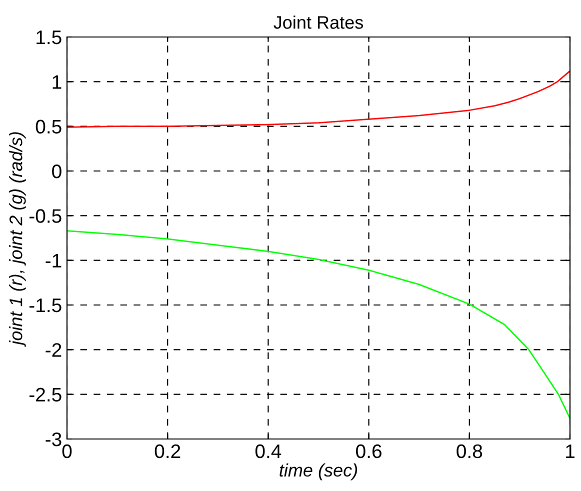 The height and width of the screenshot is (491, 581). I want to click on x-tick-label: 0.4, so click(268, 451).